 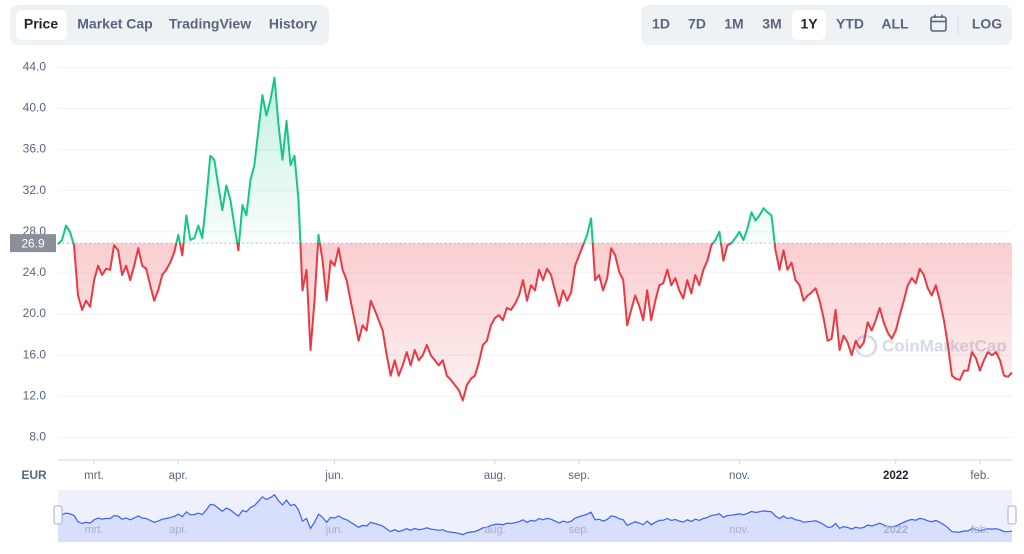 I want to click on x-tick-label: jun., so click(x=334, y=476).